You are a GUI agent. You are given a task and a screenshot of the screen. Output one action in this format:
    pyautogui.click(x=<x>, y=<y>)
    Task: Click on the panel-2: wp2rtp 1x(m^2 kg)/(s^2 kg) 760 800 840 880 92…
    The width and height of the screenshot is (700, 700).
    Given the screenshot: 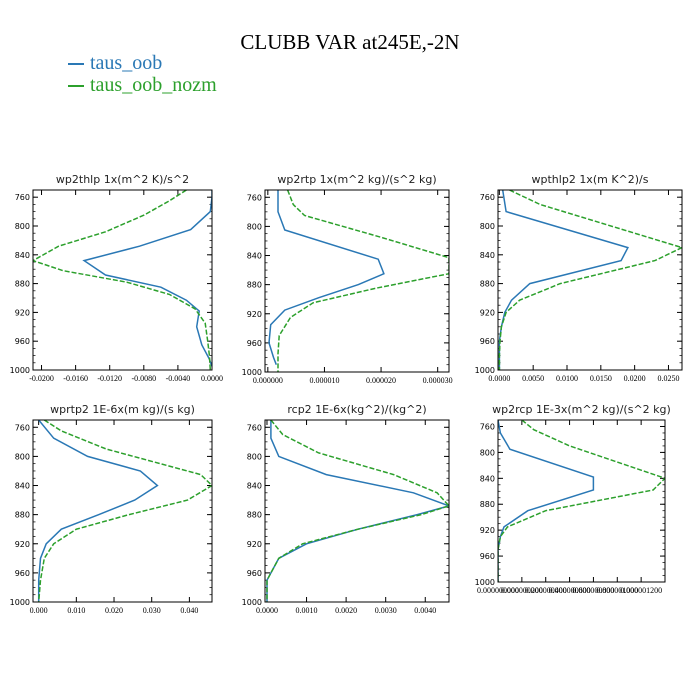 What is the action you would take?
    pyautogui.click(x=347, y=279)
    